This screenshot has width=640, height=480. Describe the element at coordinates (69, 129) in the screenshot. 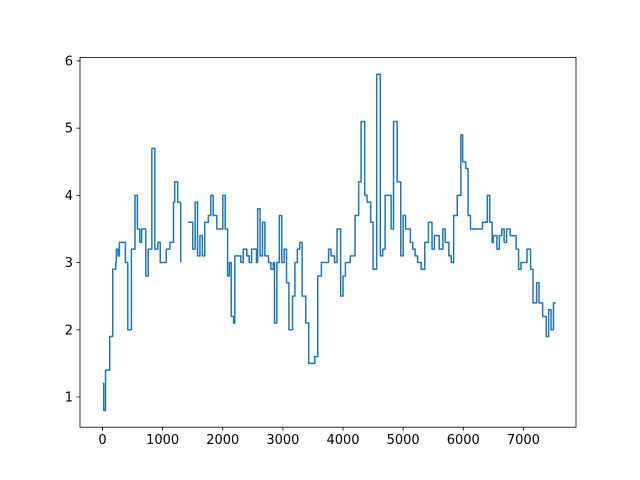

I see `y-tick-label: 5` at that location.